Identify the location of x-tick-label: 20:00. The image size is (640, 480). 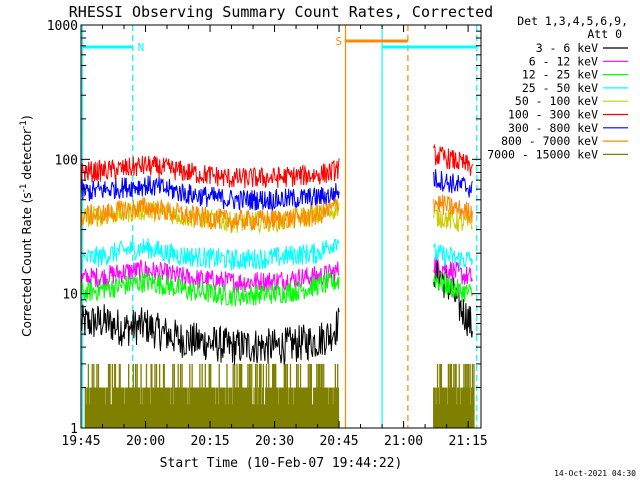
(145, 441).